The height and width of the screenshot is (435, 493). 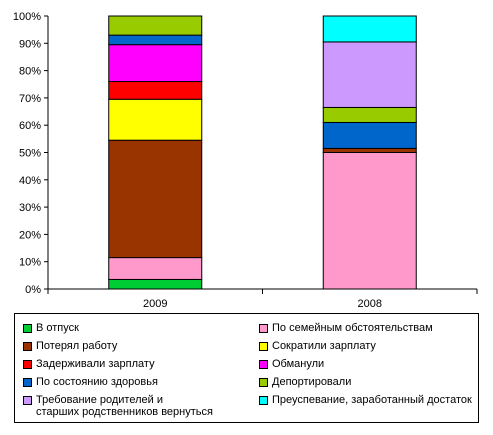 I want to click on legend-item: По состоянию здоровья, so click(x=90, y=382).